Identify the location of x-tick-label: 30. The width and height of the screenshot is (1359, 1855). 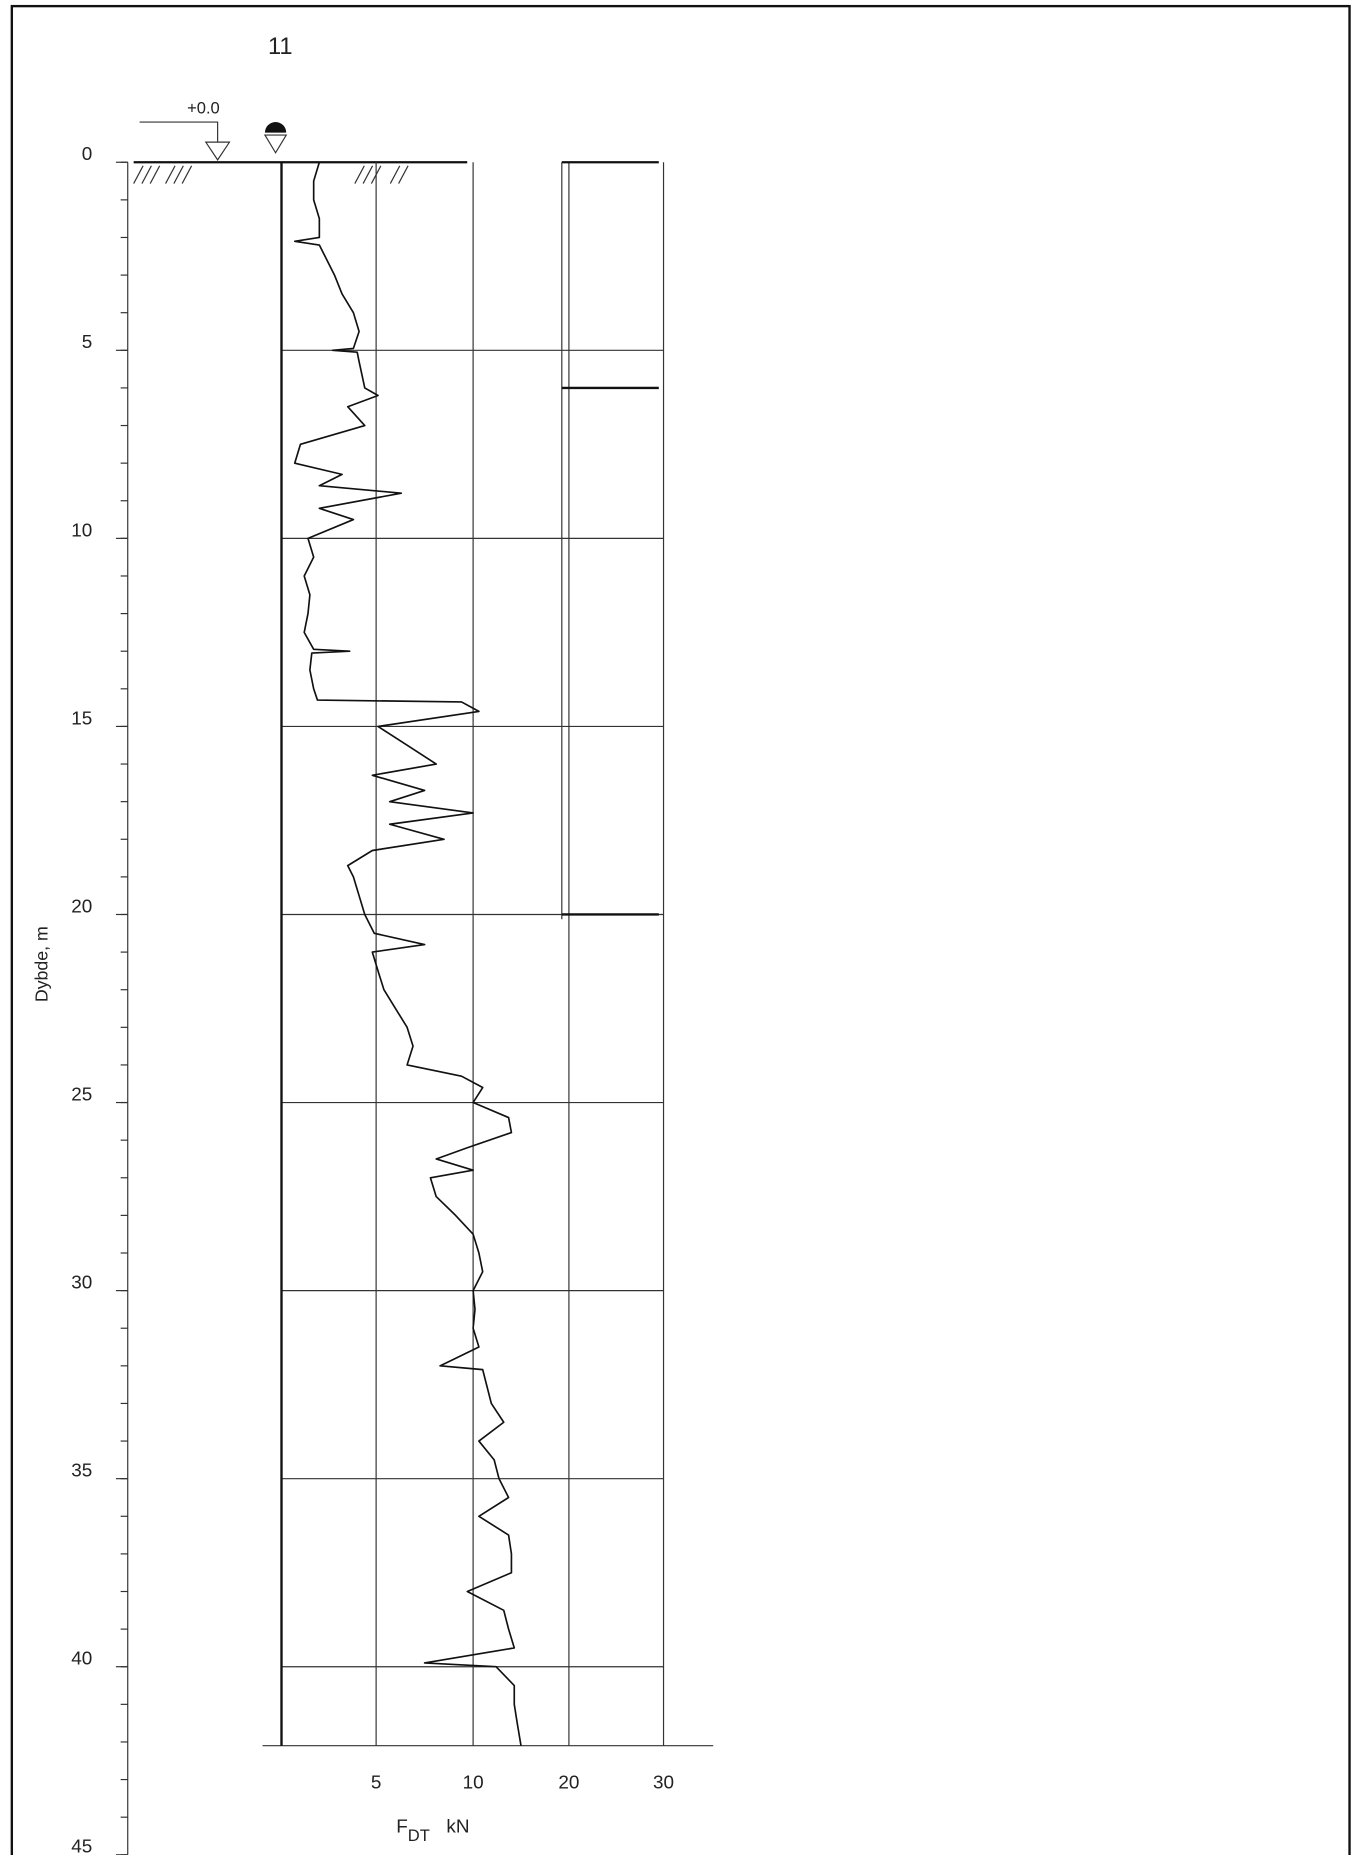
(663, 1783).